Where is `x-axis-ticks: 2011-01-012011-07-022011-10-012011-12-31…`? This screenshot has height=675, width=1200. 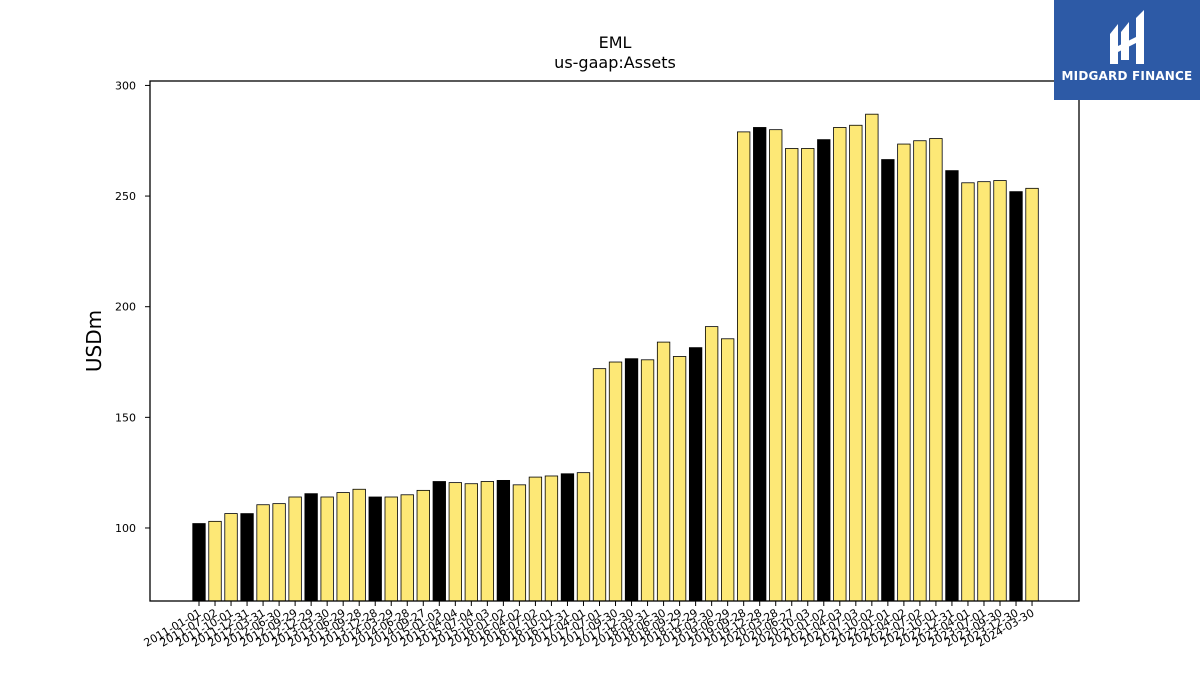
x-axis-ticks: 2011-01-012011-07-022011-10-012011-12-31… is located at coordinates (589, 625).